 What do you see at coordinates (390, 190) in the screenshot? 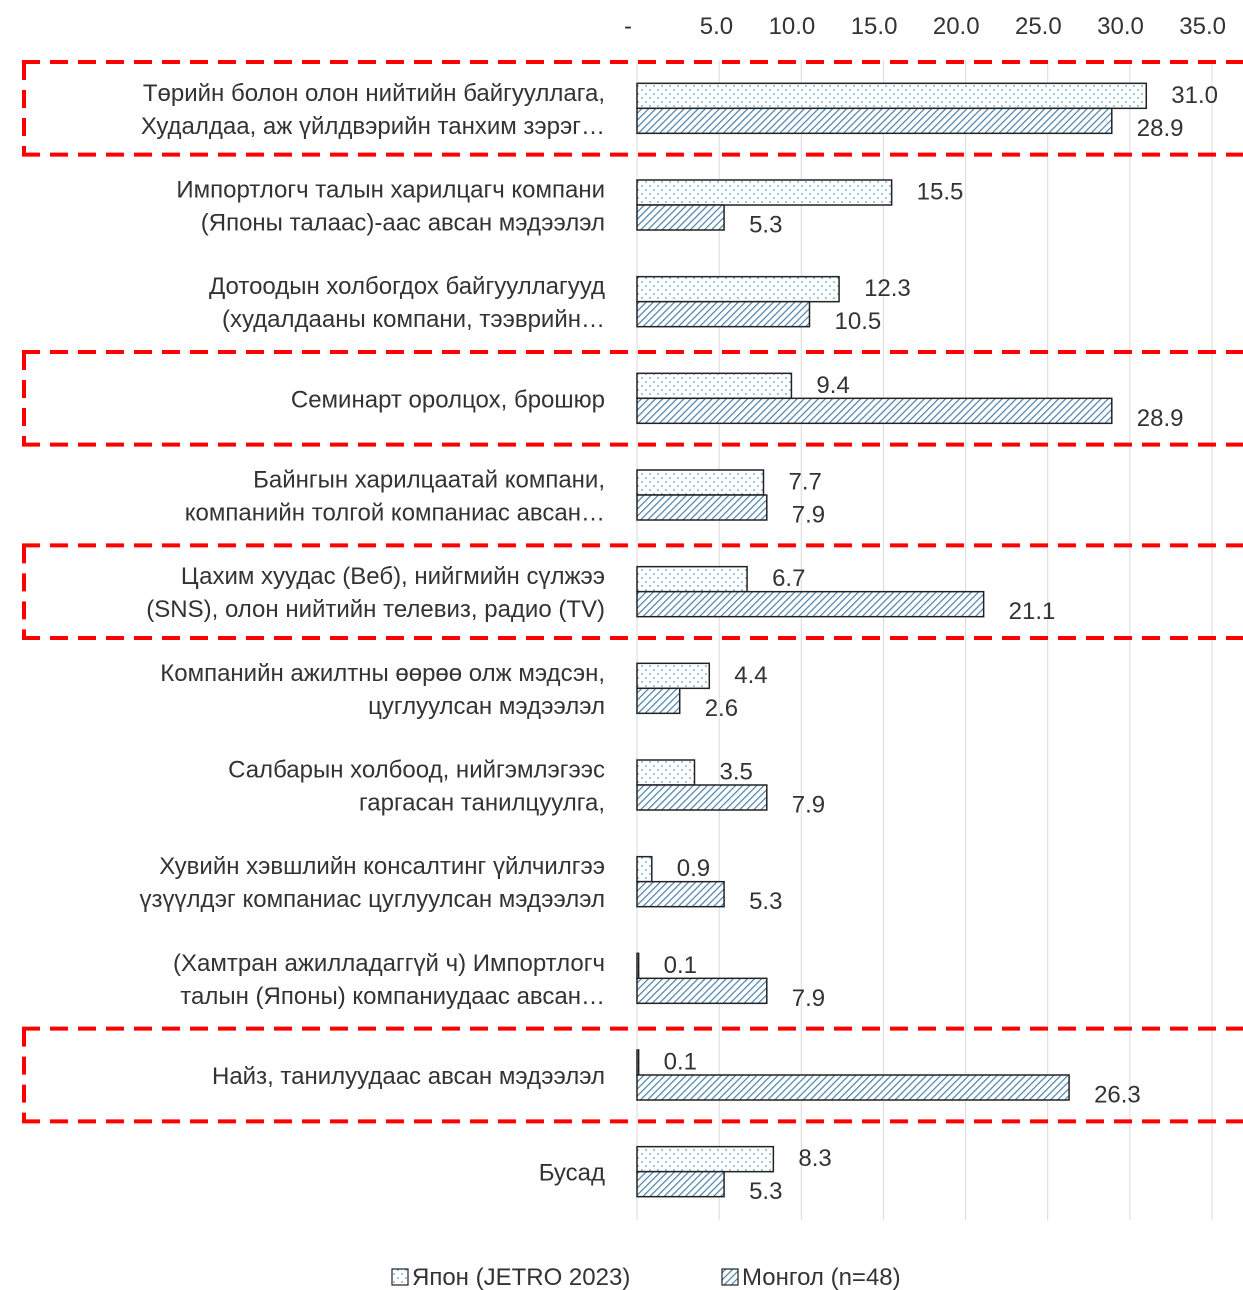
I see `category-label: Импортлогч талын харилцагч компани` at bounding box center [390, 190].